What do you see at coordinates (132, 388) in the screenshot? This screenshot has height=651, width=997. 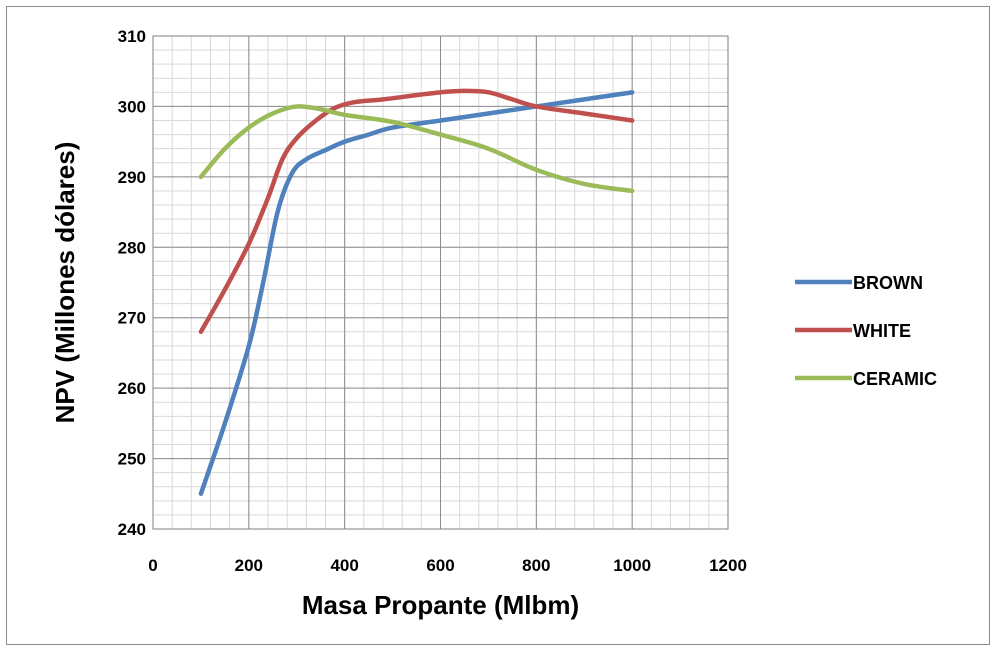 I see `y-tick-label: 260` at bounding box center [132, 388].